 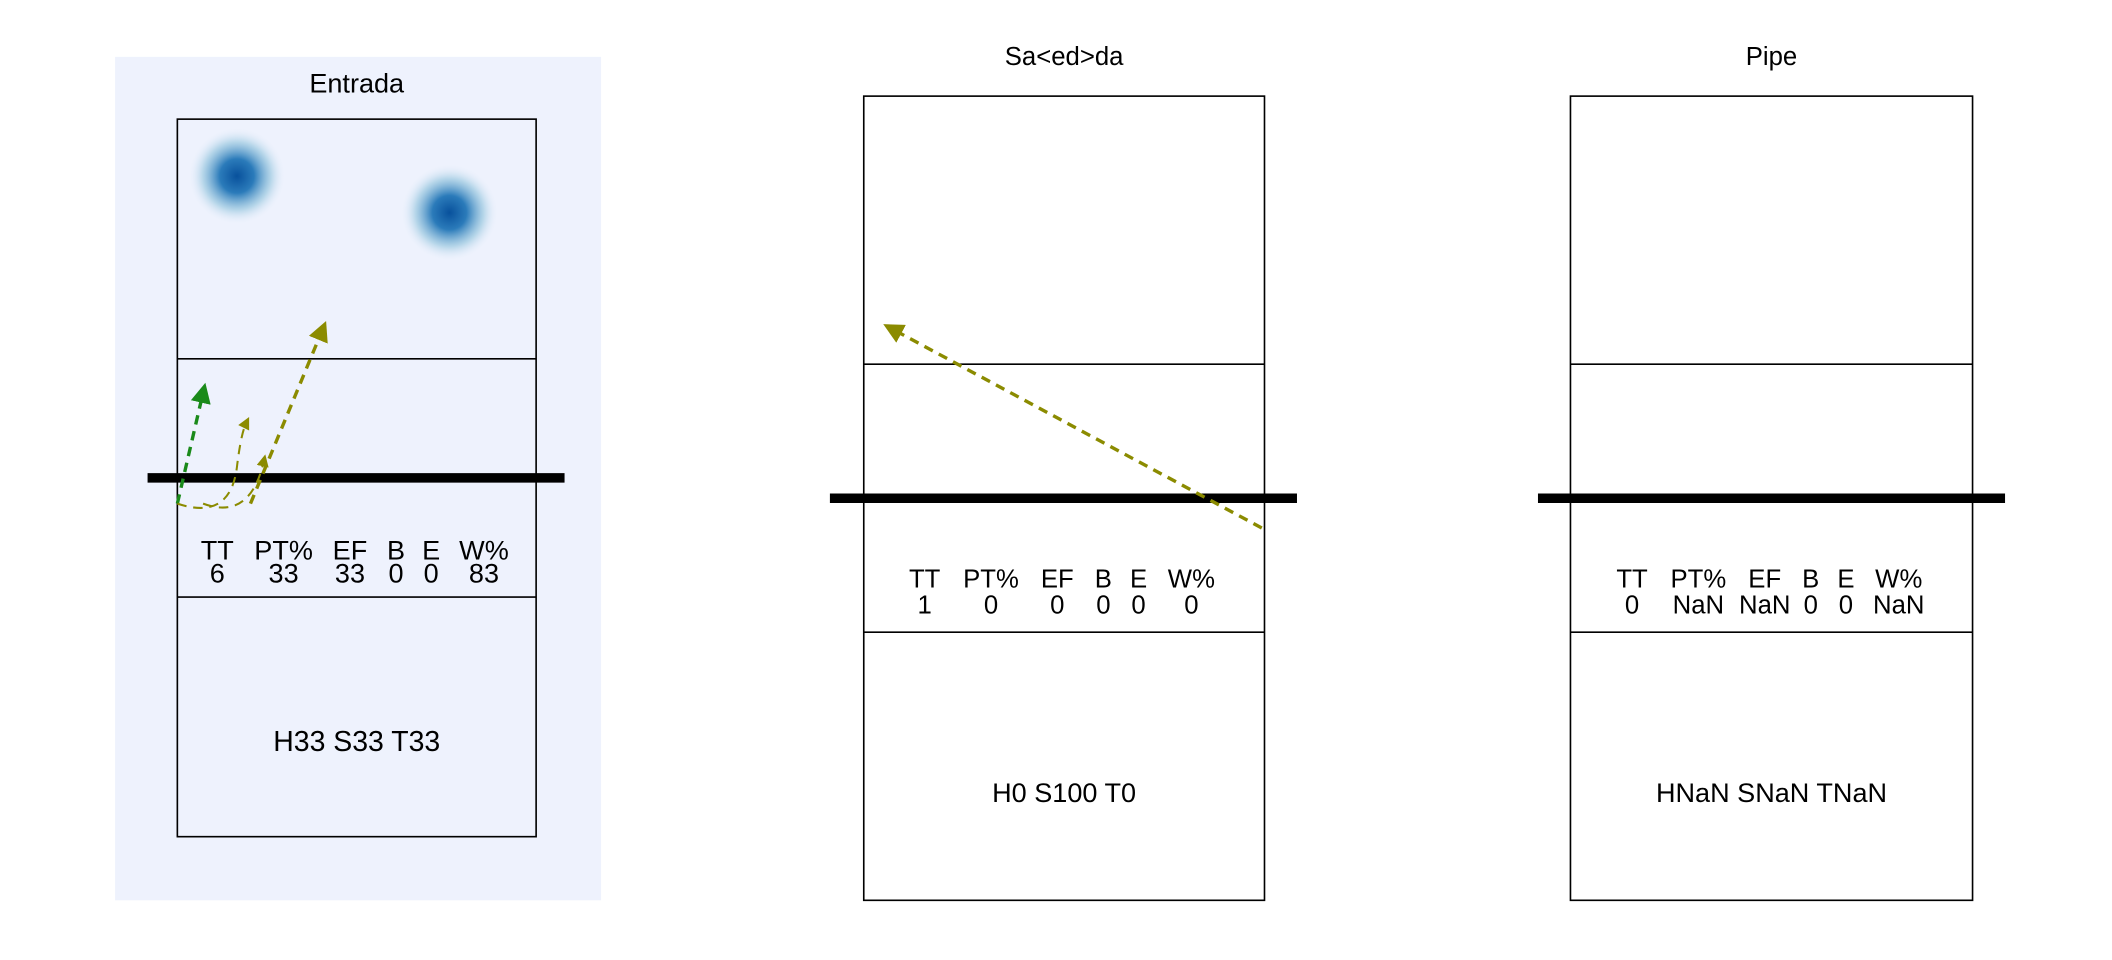 What do you see at coordinates (357, 82) in the screenshot?
I see `panel-title: Entrada` at bounding box center [357, 82].